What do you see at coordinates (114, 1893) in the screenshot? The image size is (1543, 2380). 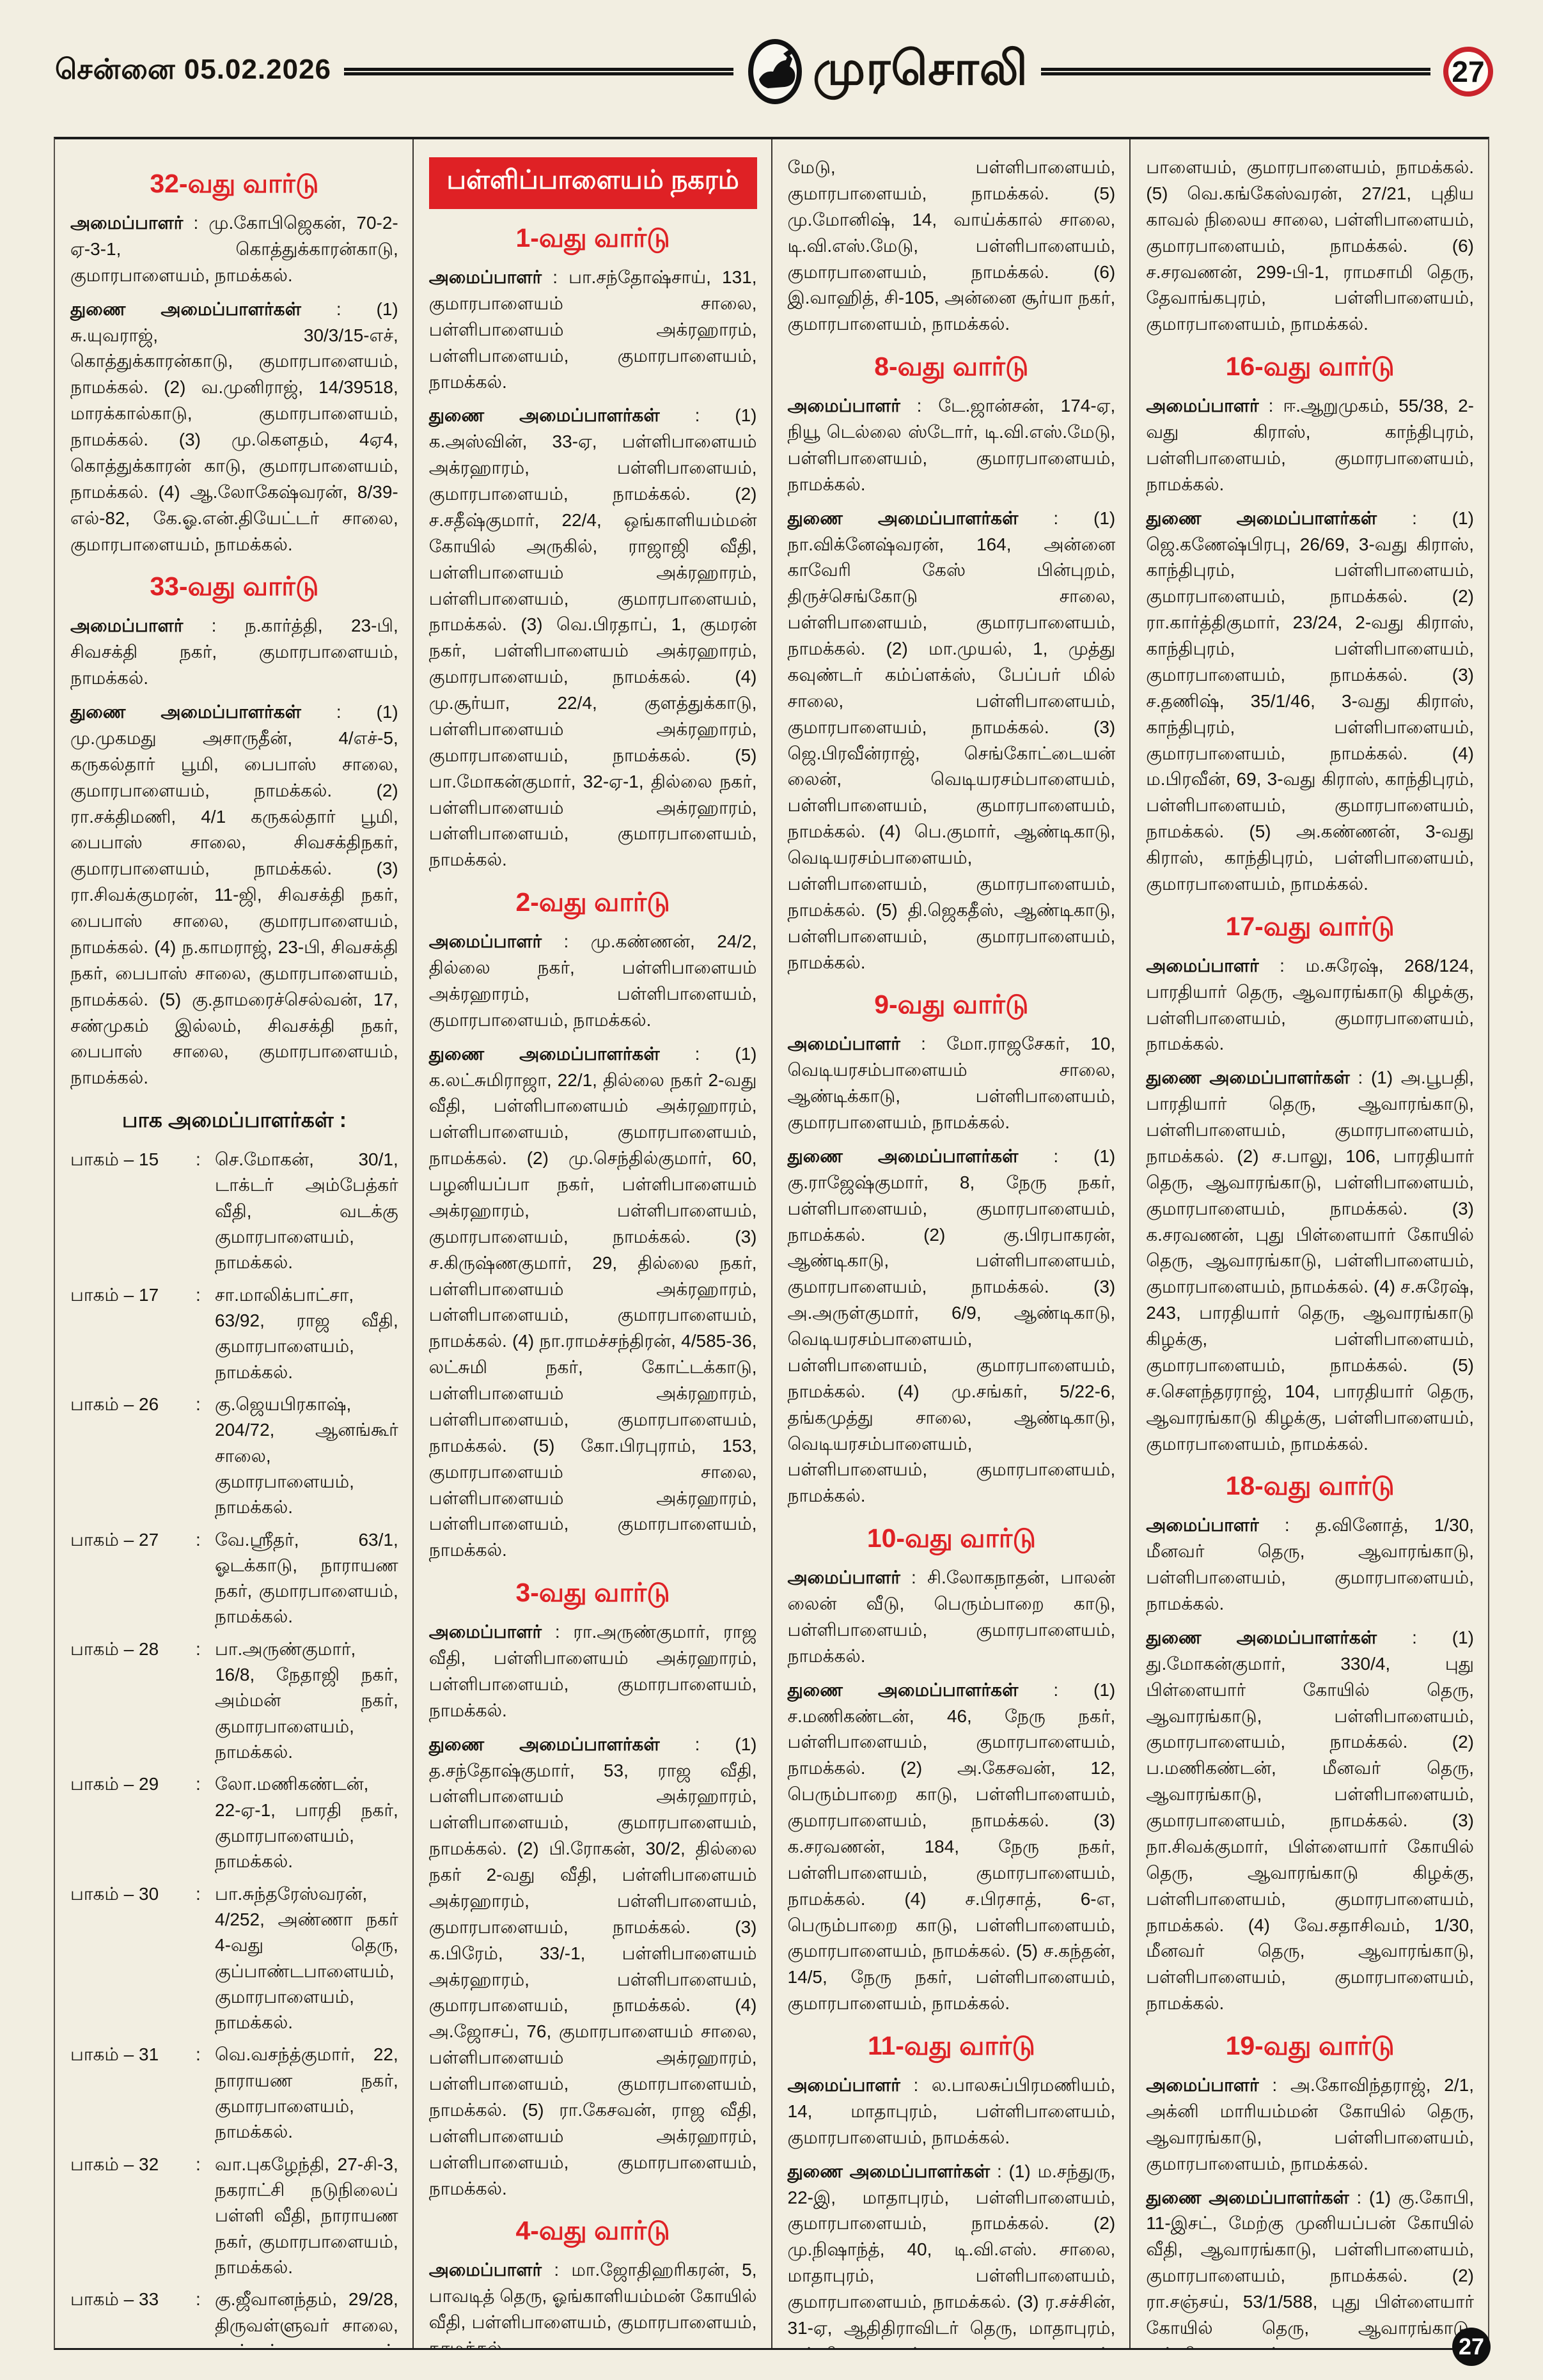 I see `pagam-number: பாகம் – 30` at bounding box center [114, 1893].